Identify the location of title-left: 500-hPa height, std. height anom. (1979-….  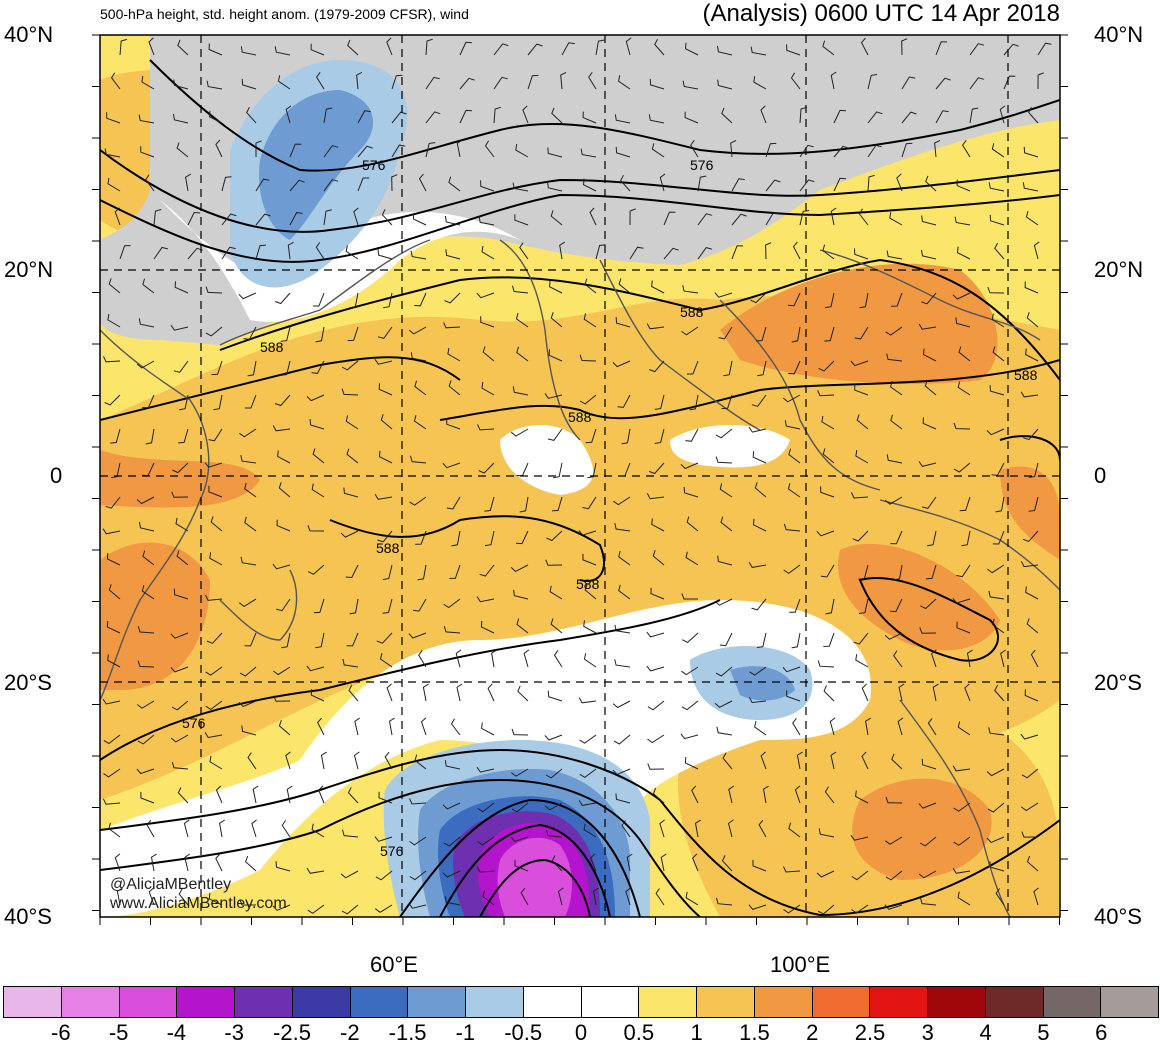
(284, 14).